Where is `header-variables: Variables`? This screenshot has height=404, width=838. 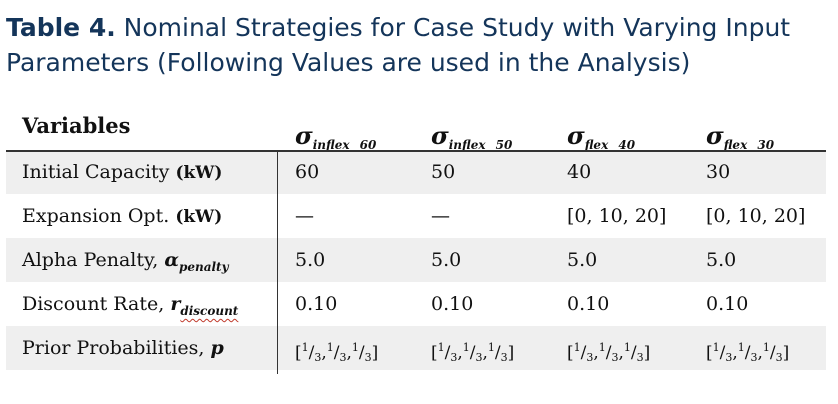
header-variables: Variables is located at coordinates (76, 125).